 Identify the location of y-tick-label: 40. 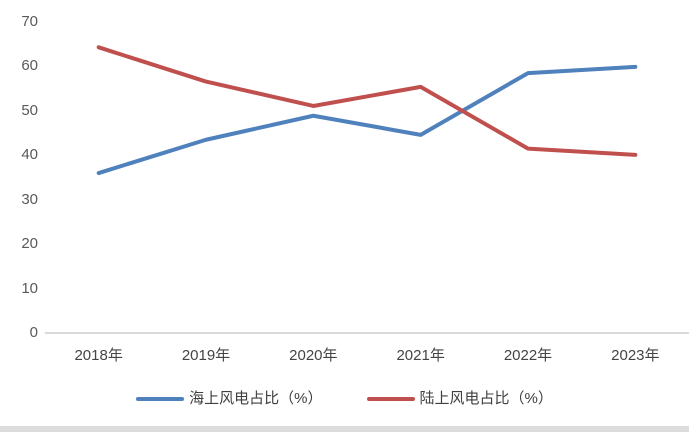
(29, 155).